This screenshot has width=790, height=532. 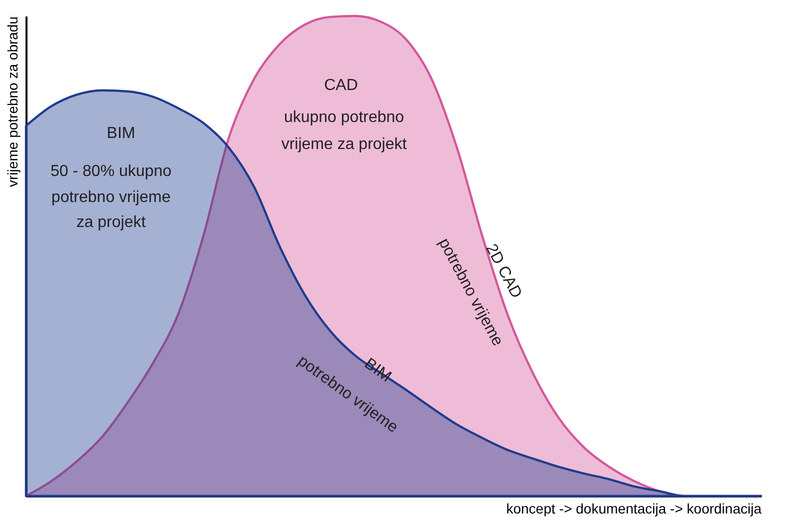 What do you see at coordinates (344, 144) in the screenshot?
I see `annotation: vrijeme za projekt` at bounding box center [344, 144].